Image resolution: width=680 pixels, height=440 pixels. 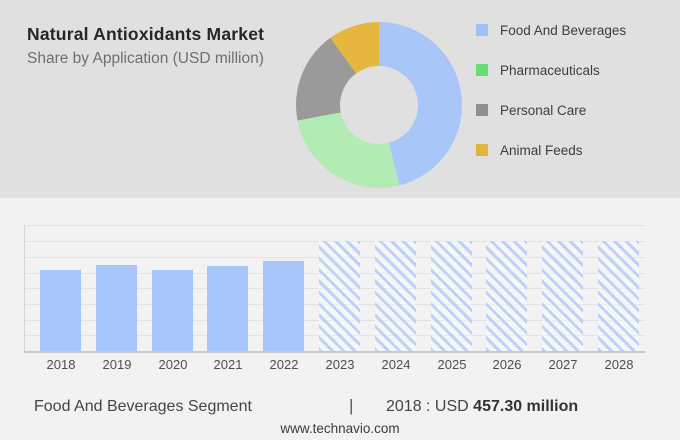 What do you see at coordinates (24, 288) in the screenshot?
I see `y-axis-line` at bounding box center [24, 288].